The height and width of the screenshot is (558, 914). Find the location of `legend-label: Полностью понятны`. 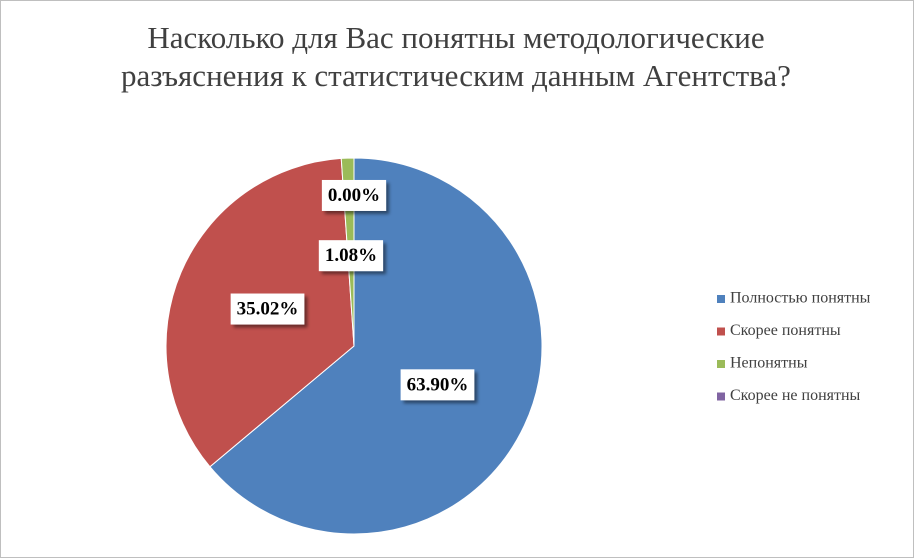

legend-label: Полностью понятны is located at coordinates (800, 298).